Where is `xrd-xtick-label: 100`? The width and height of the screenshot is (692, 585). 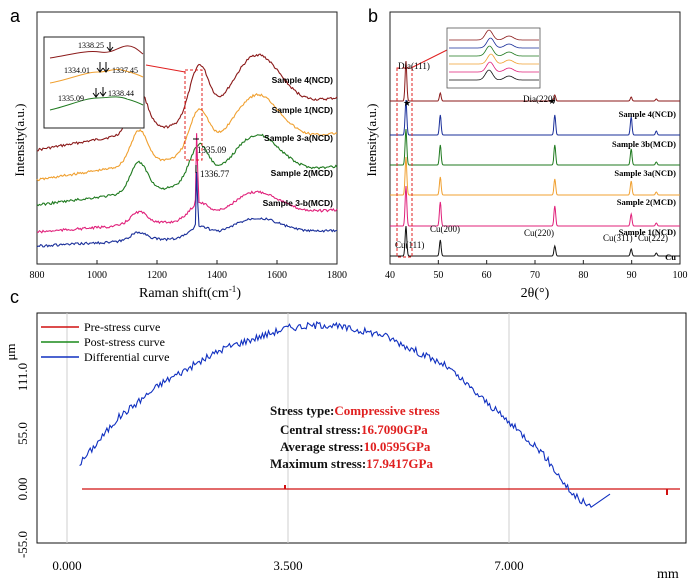
xrd-xtick-label: 100 is located at coordinates (680, 275).